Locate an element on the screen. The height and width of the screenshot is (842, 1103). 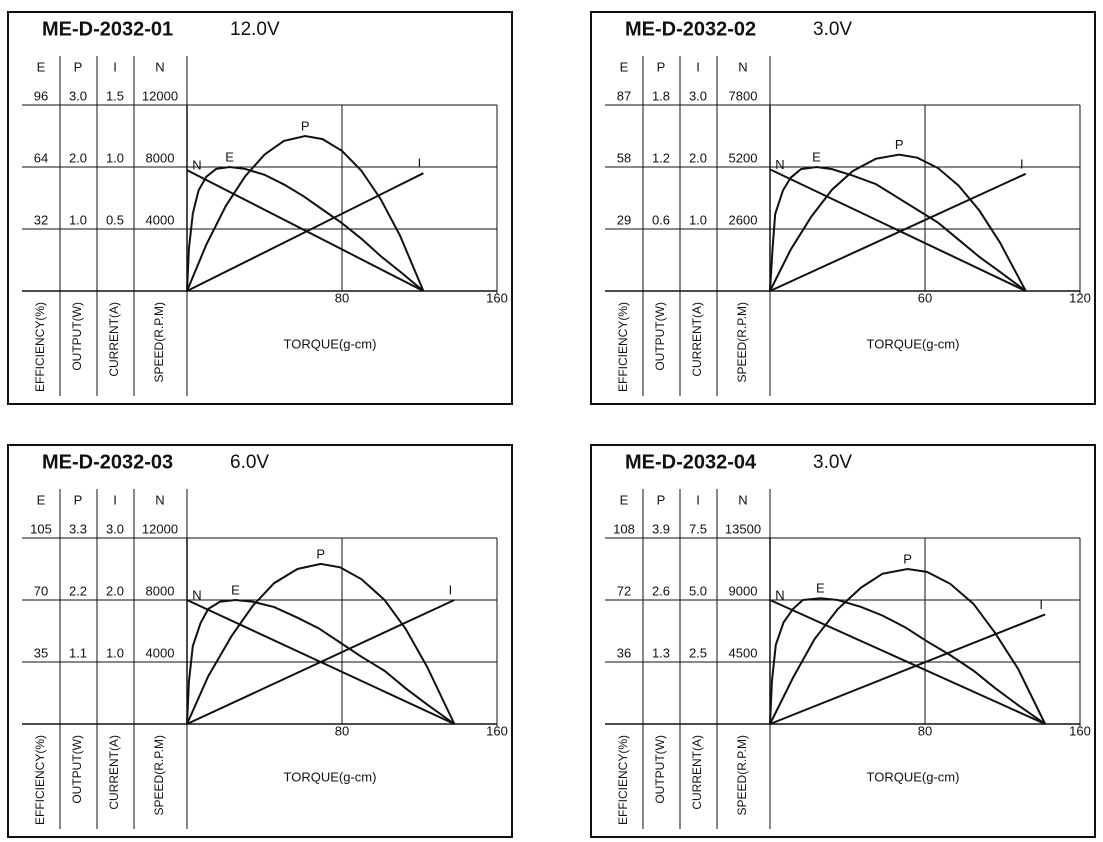
y-tick-label: 0.5 is located at coordinates (115, 219).